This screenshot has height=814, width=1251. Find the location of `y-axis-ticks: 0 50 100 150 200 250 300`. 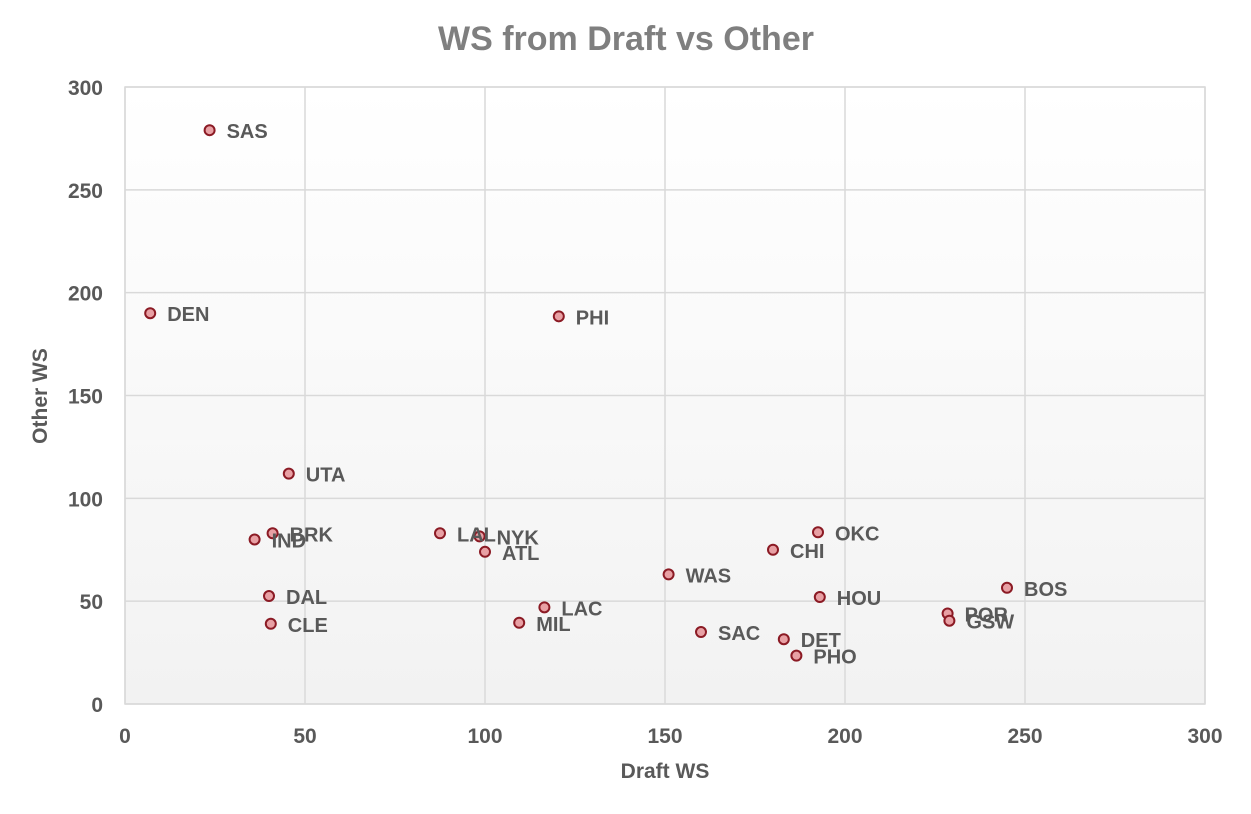

y-axis-ticks: 0 50 100 150 200 250 300 is located at coordinates (85, 397).